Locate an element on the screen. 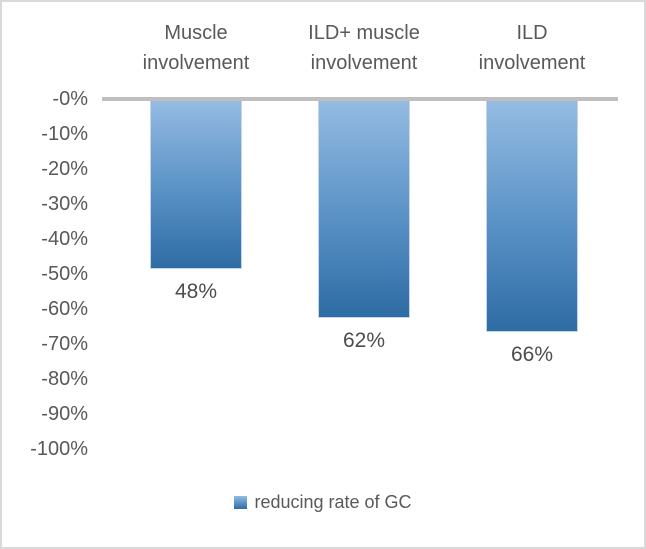 This screenshot has height=549, width=646. y-axis-tick-label: -70% is located at coordinates (64, 344).